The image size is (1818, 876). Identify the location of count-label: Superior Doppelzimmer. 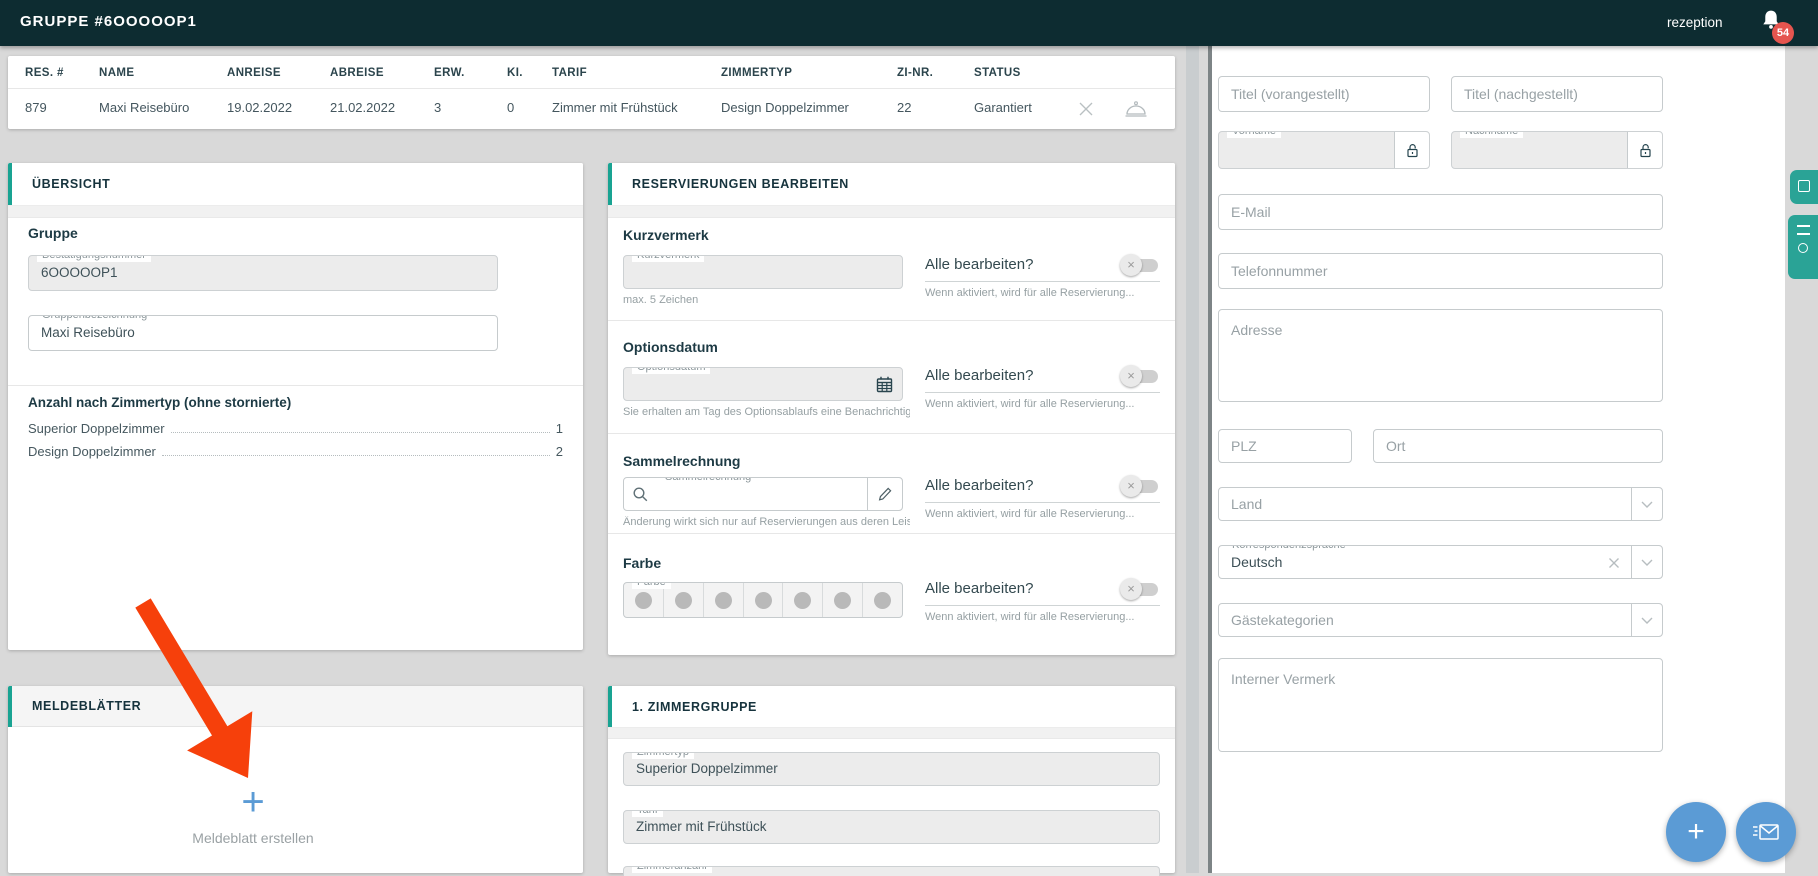
(96, 428).